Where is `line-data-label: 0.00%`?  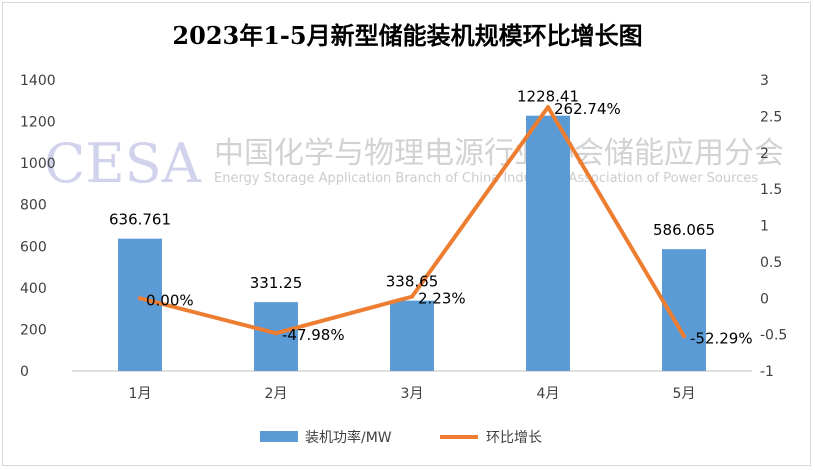 line-data-label: 0.00% is located at coordinates (170, 300).